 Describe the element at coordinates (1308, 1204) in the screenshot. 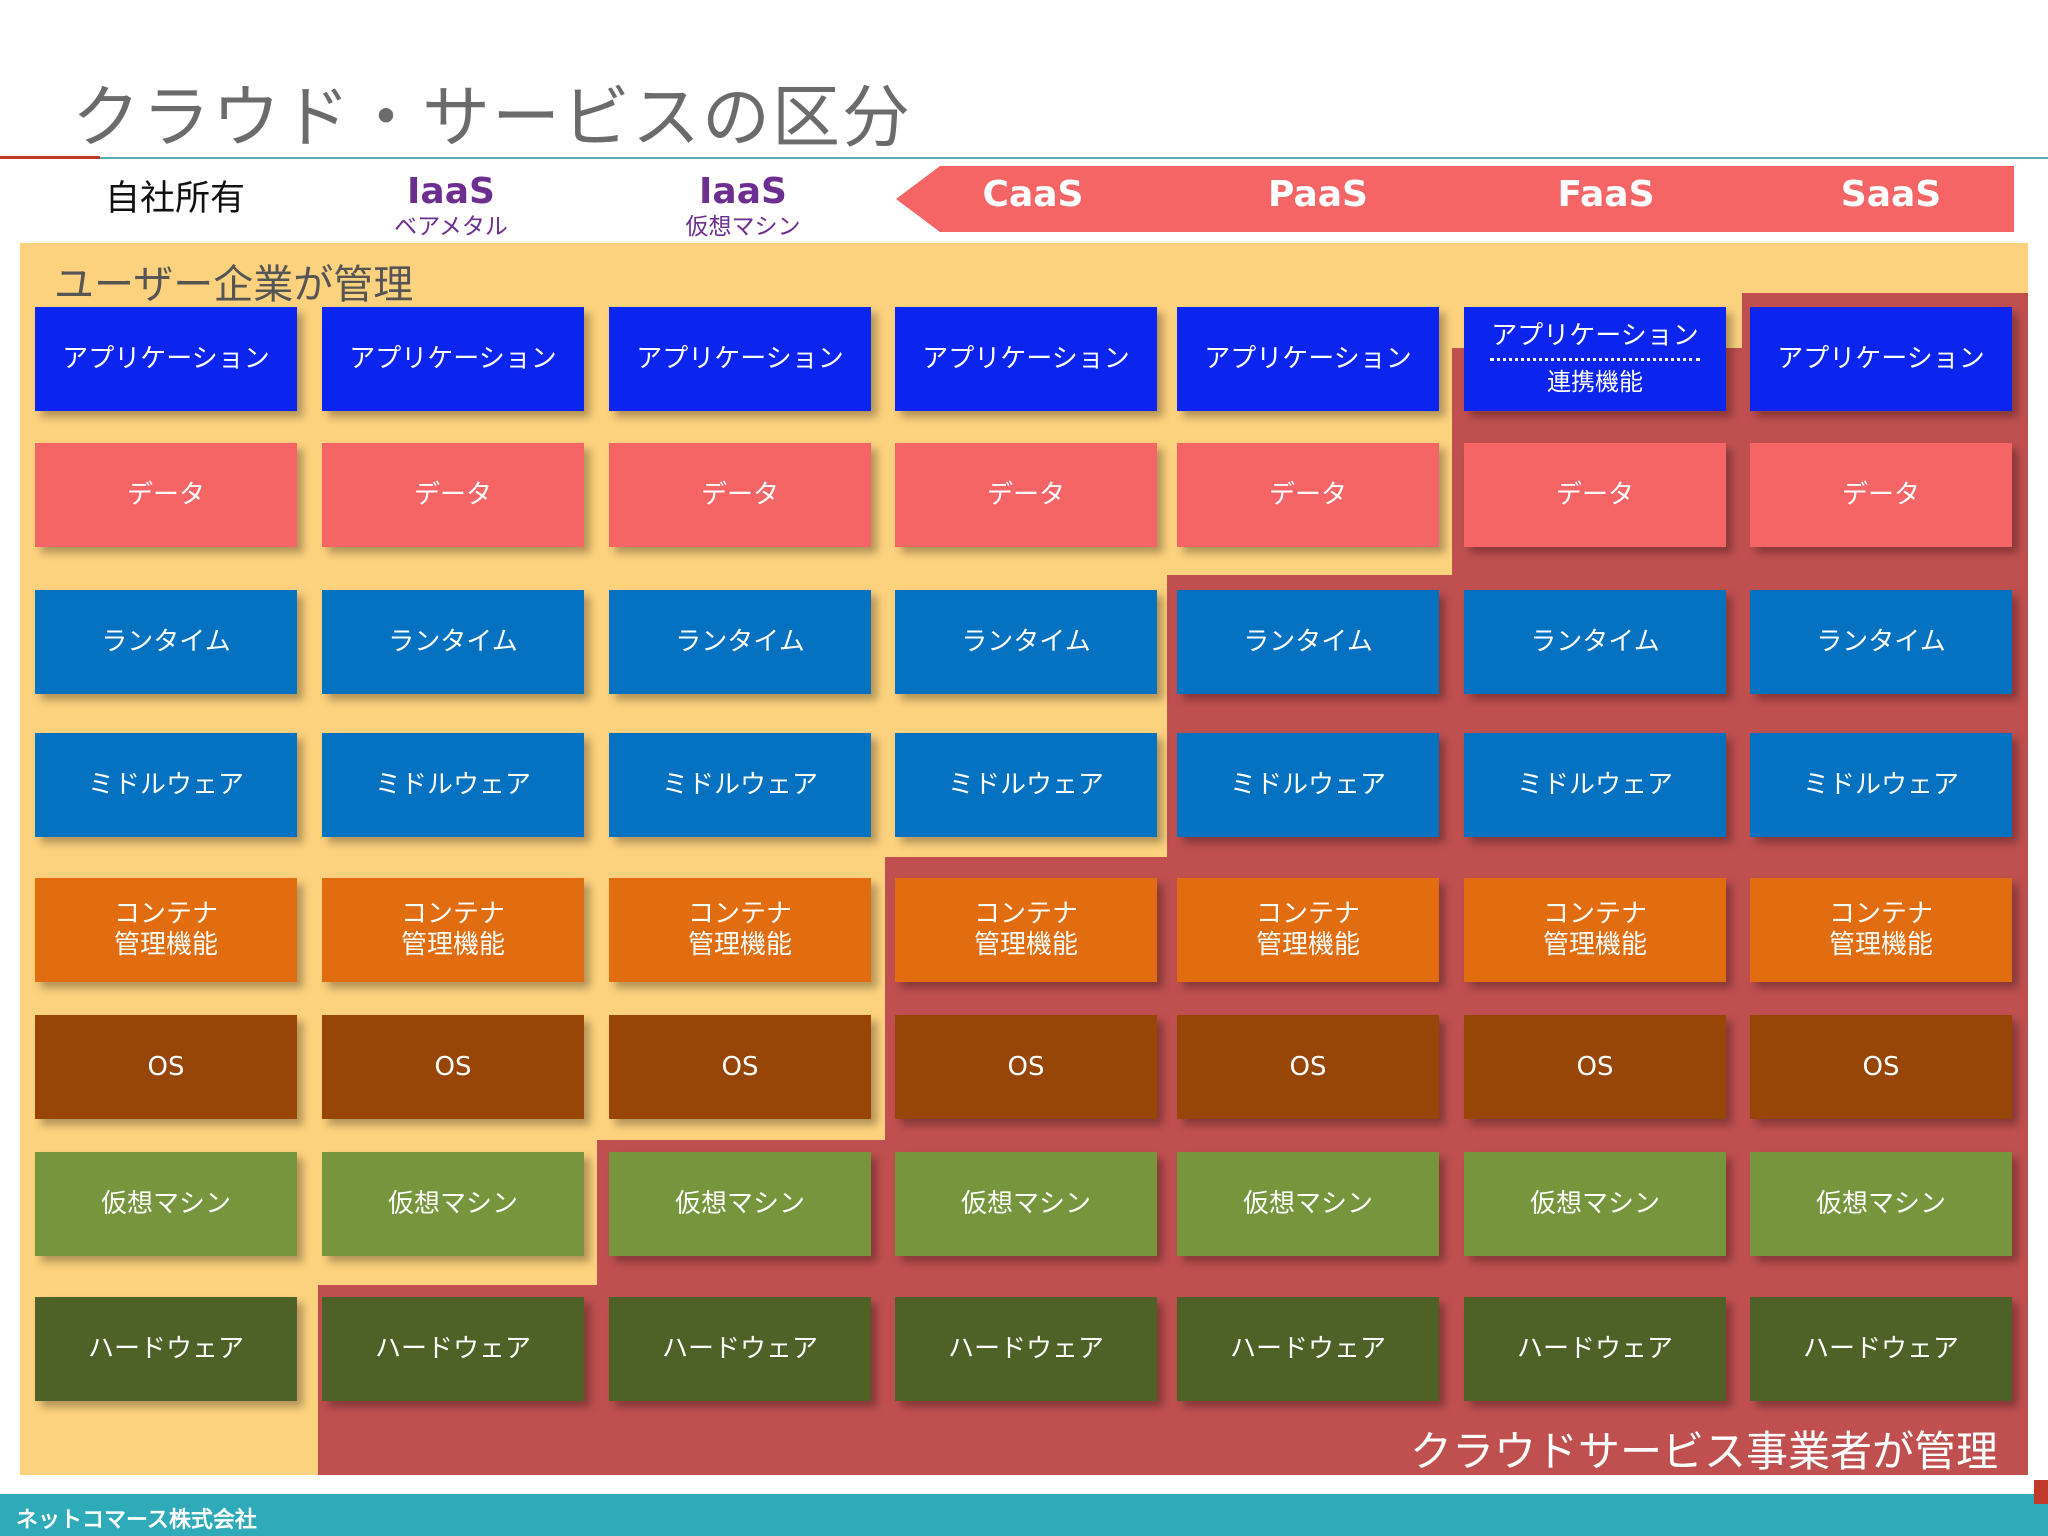

I see `layer-virtual-machine-col-4: 仮想マシン` at that location.